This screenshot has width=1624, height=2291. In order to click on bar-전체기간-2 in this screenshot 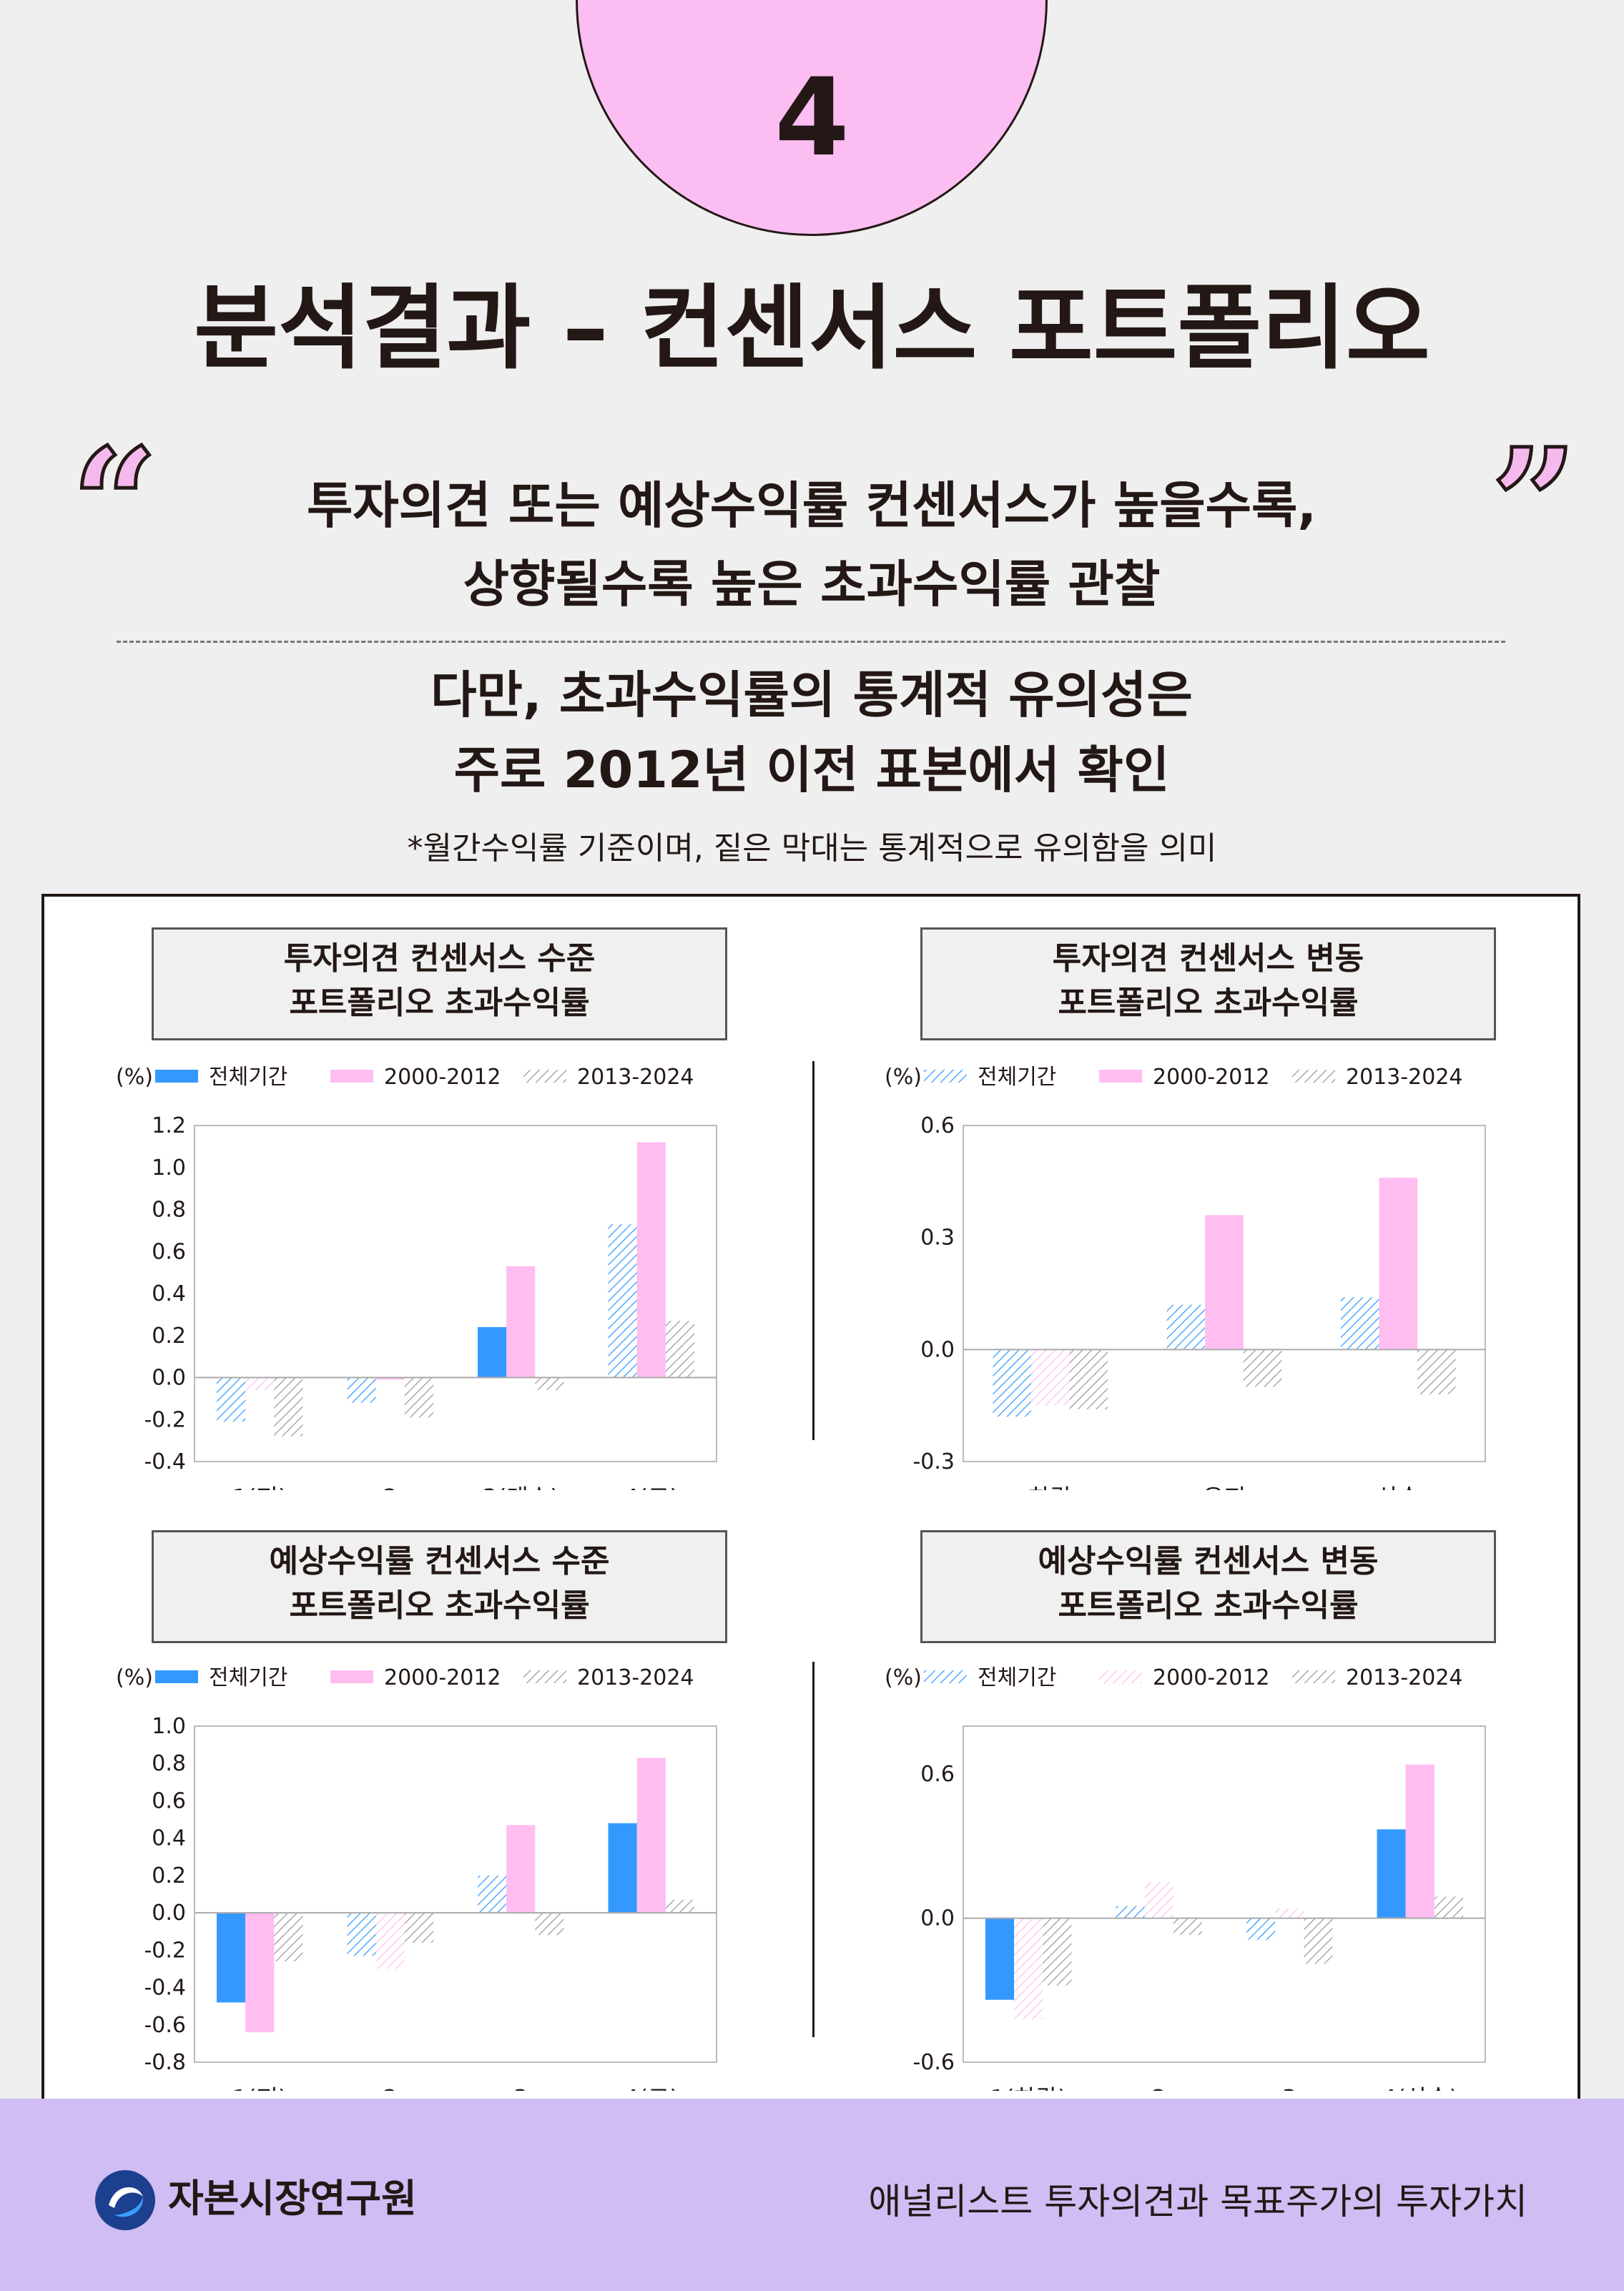, I will do `click(1130, 1912)`.